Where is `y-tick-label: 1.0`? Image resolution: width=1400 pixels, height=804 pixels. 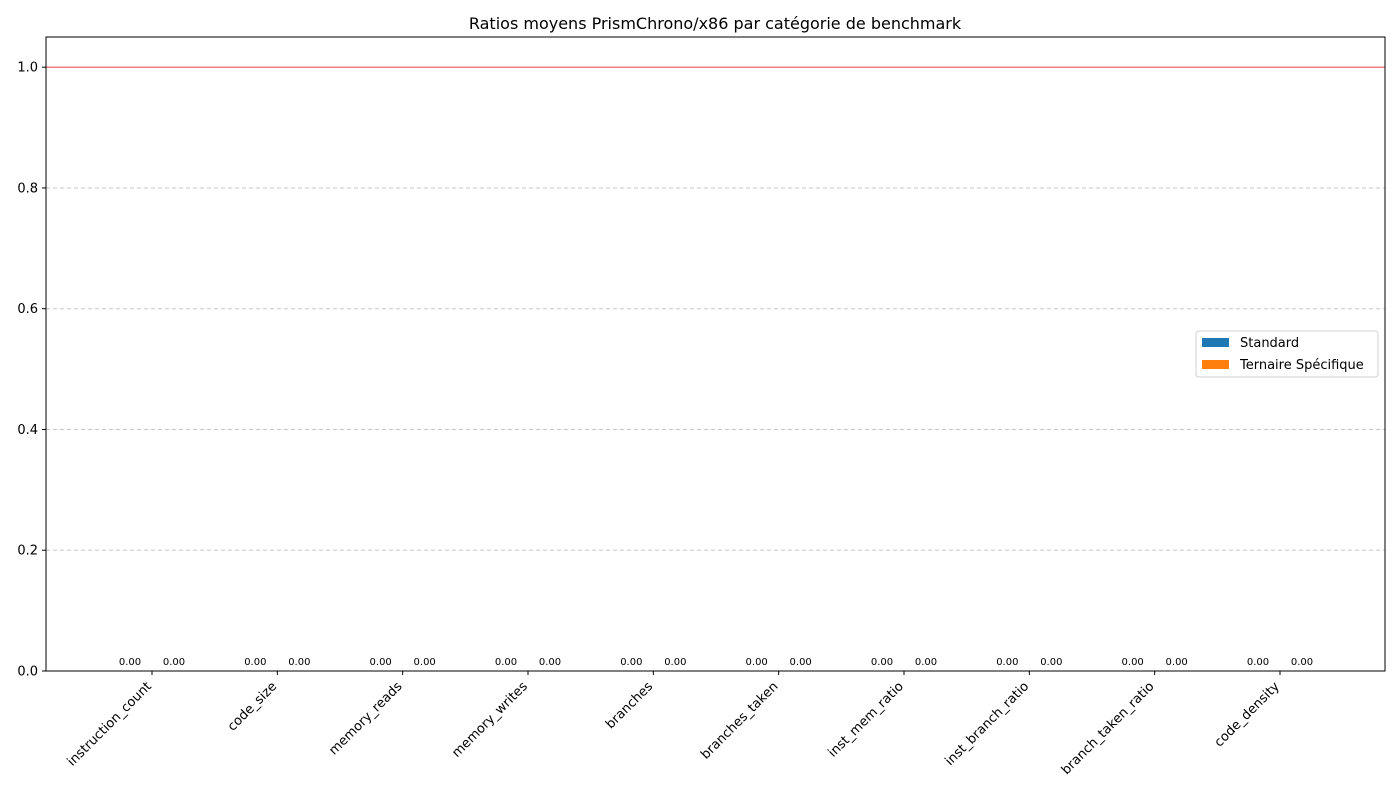 y-tick-label: 1.0 is located at coordinates (27, 68).